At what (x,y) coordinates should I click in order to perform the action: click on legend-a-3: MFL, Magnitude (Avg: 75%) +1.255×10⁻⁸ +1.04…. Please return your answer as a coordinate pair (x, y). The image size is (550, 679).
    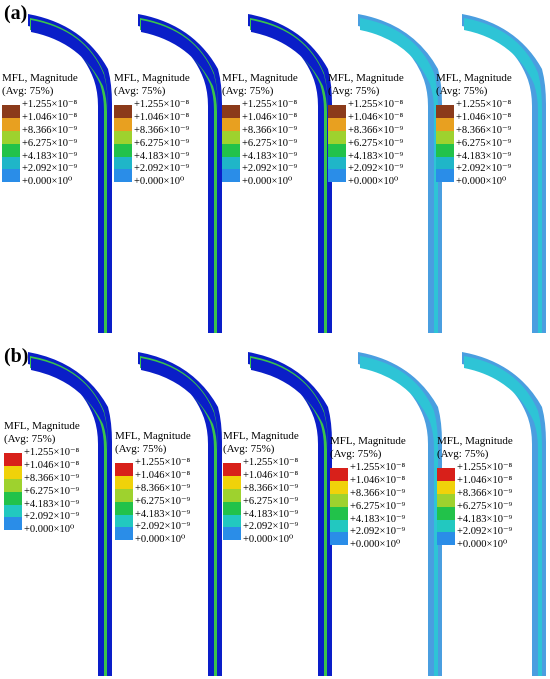
    Looking at the image, I should click on (278, 133).